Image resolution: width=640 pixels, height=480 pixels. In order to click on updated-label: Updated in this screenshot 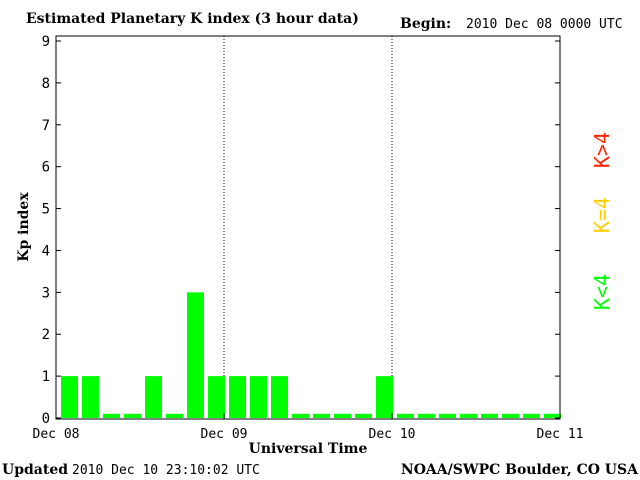, I will do `click(35, 470)`.